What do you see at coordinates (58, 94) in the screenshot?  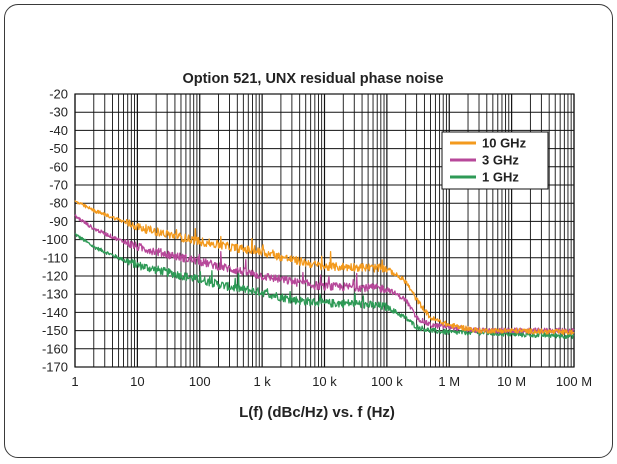 I see `y-tick-label: -20` at bounding box center [58, 94].